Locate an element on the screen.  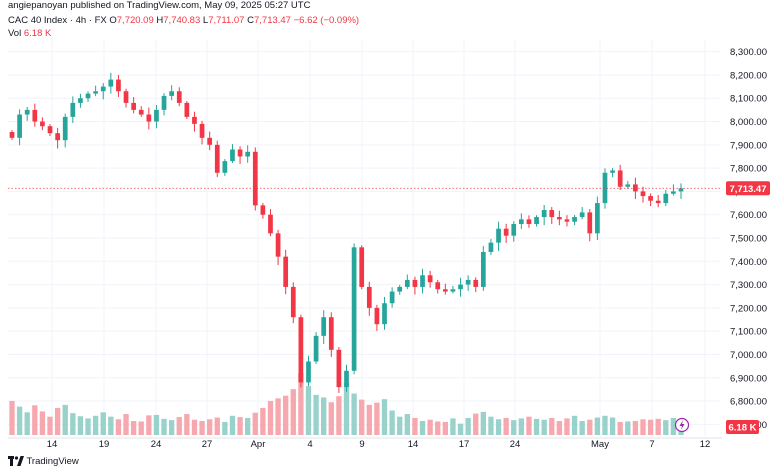
y-tick-label: 7,200.00 is located at coordinates (748, 308).